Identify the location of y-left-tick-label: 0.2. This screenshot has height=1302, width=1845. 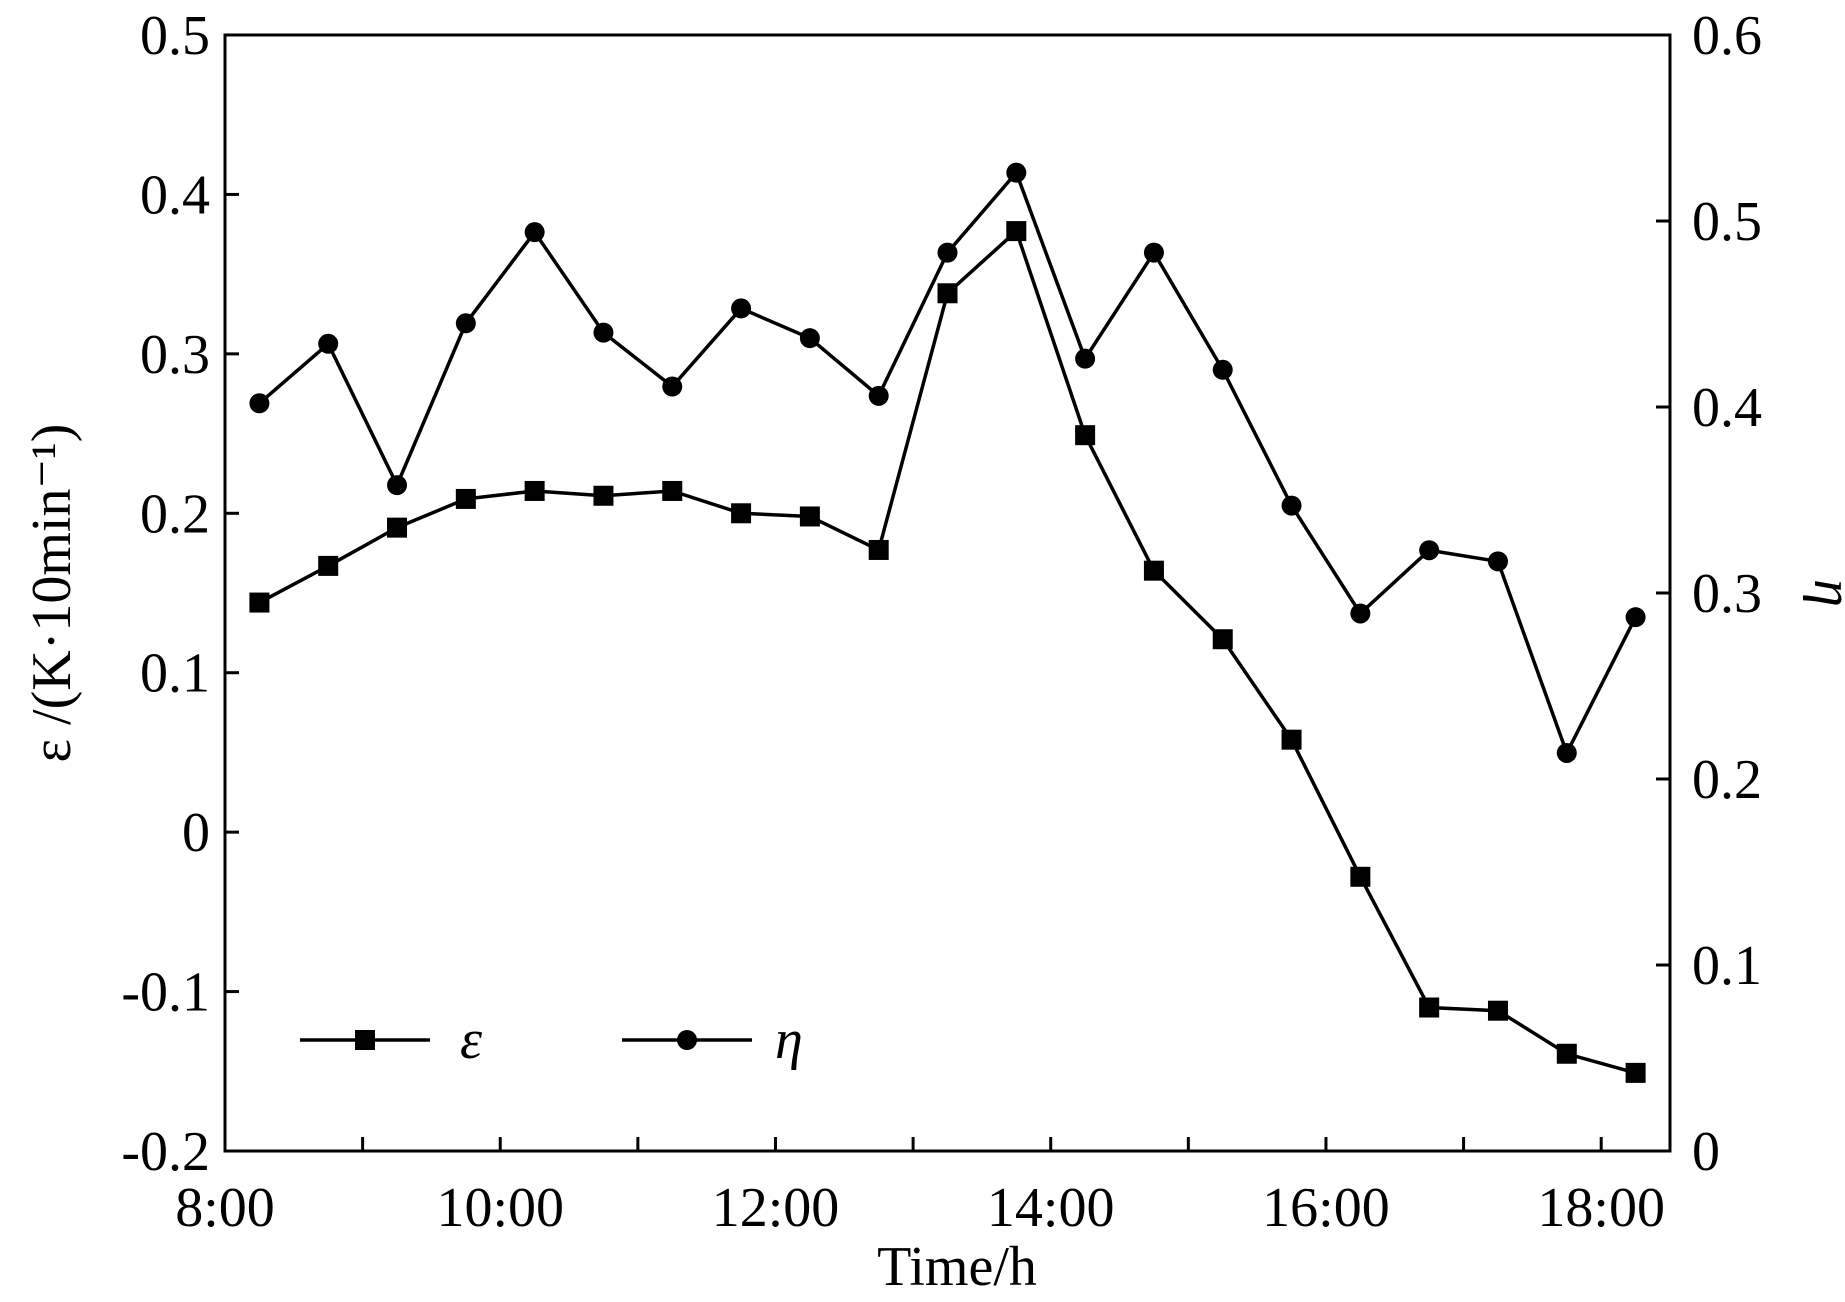
(175, 514).